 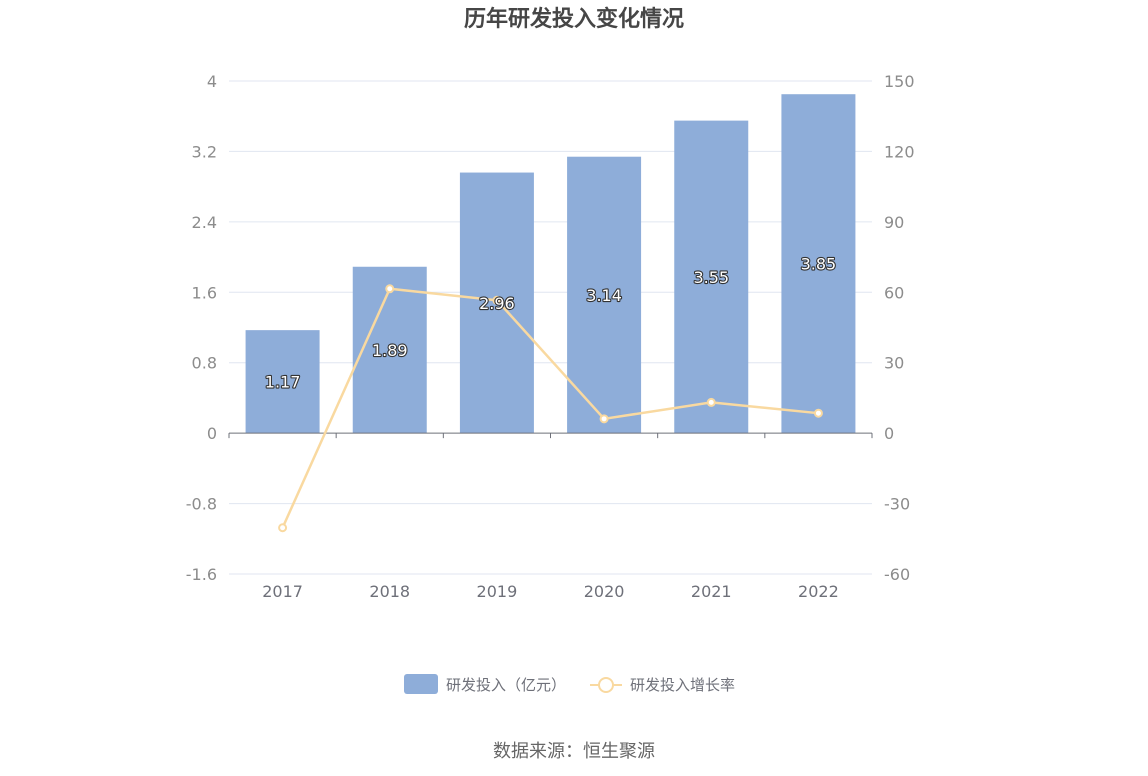 What do you see at coordinates (506, 685) in the screenshot?
I see `legend-bar-label: 研发投入（亿元）` at bounding box center [506, 685].